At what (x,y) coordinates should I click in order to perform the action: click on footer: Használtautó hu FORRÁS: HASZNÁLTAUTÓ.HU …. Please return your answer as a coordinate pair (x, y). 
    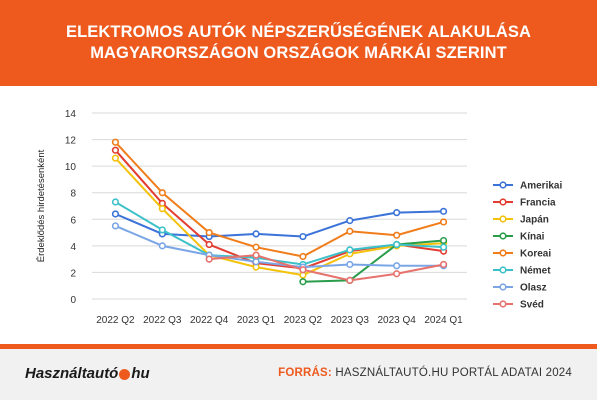
    Looking at the image, I should click on (298, 372).